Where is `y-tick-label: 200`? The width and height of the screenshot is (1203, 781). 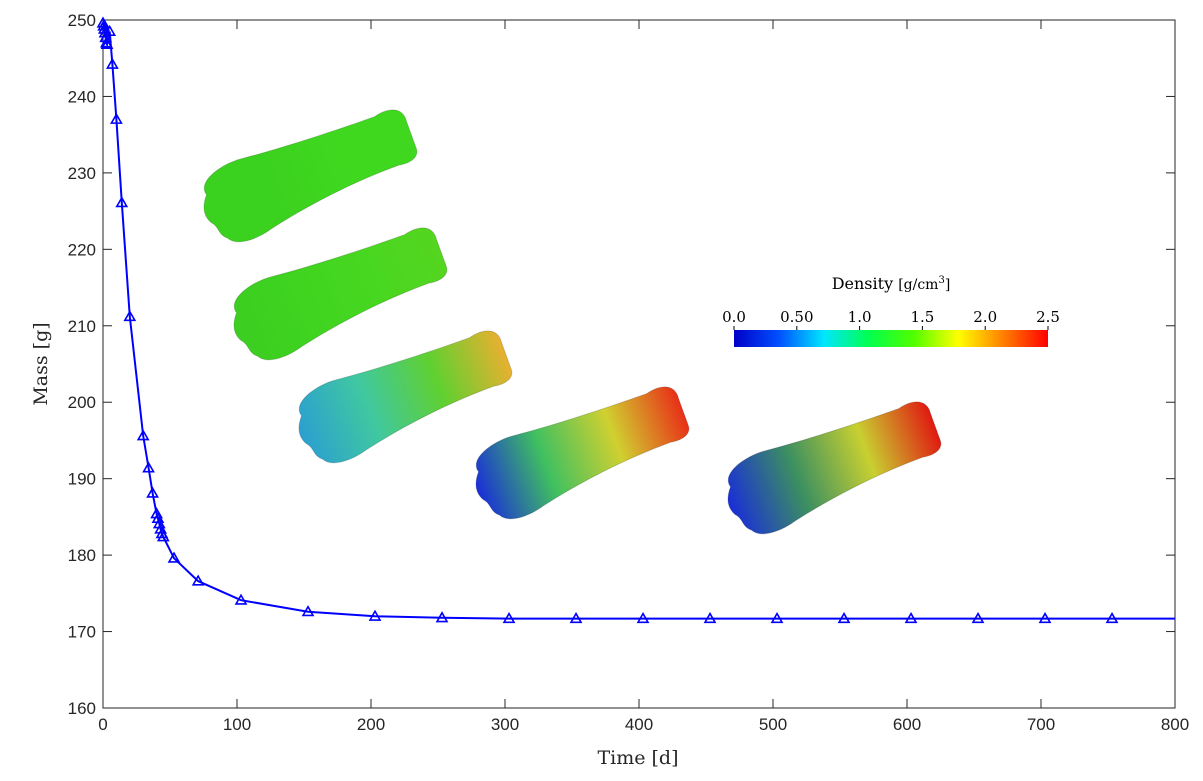 y-tick-label: 200 is located at coordinates (82, 402).